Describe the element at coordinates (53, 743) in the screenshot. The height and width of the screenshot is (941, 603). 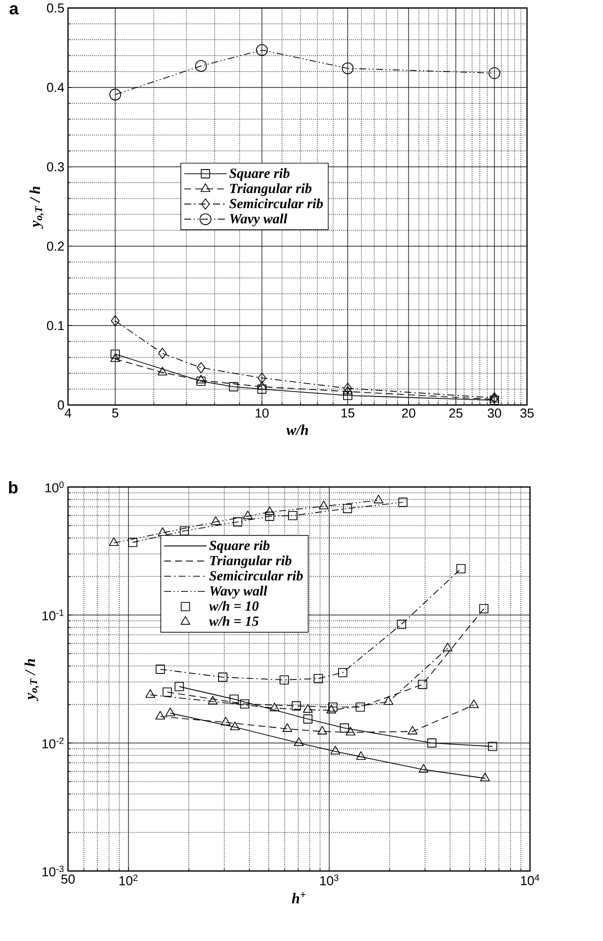
I see `y-tick-label: 10$^{-2}$` at that location.